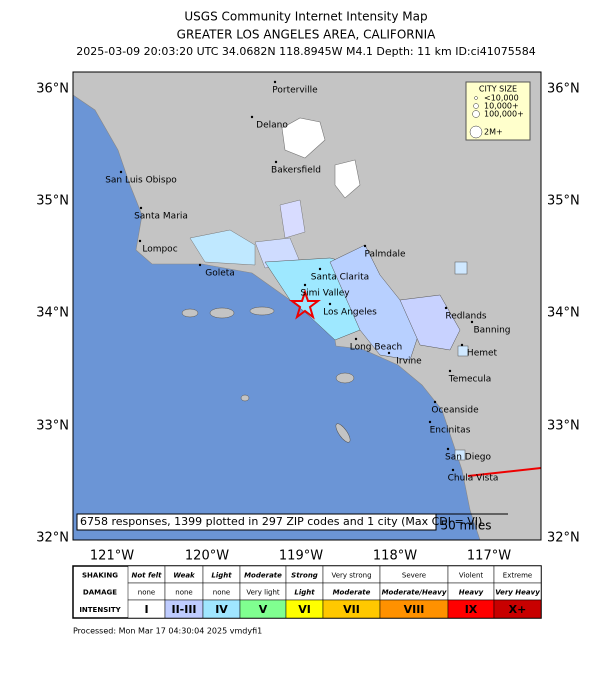 This screenshot has height=688, width=612. What do you see at coordinates (161, 217) in the screenshot?
I see `city-label: Santa Maria` at bounding box center [161, 217].